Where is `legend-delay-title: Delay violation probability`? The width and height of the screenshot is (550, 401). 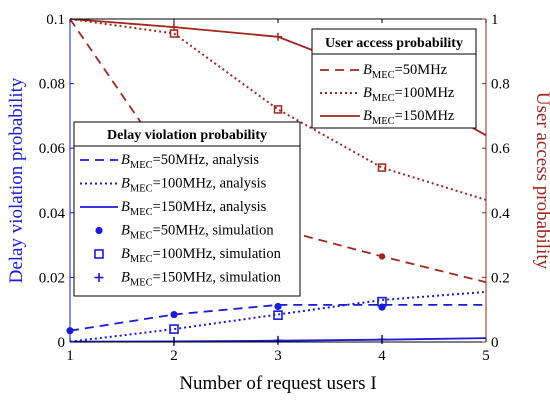 legend-delay-title: Delay violation probability is located at coordinates (187, 135).